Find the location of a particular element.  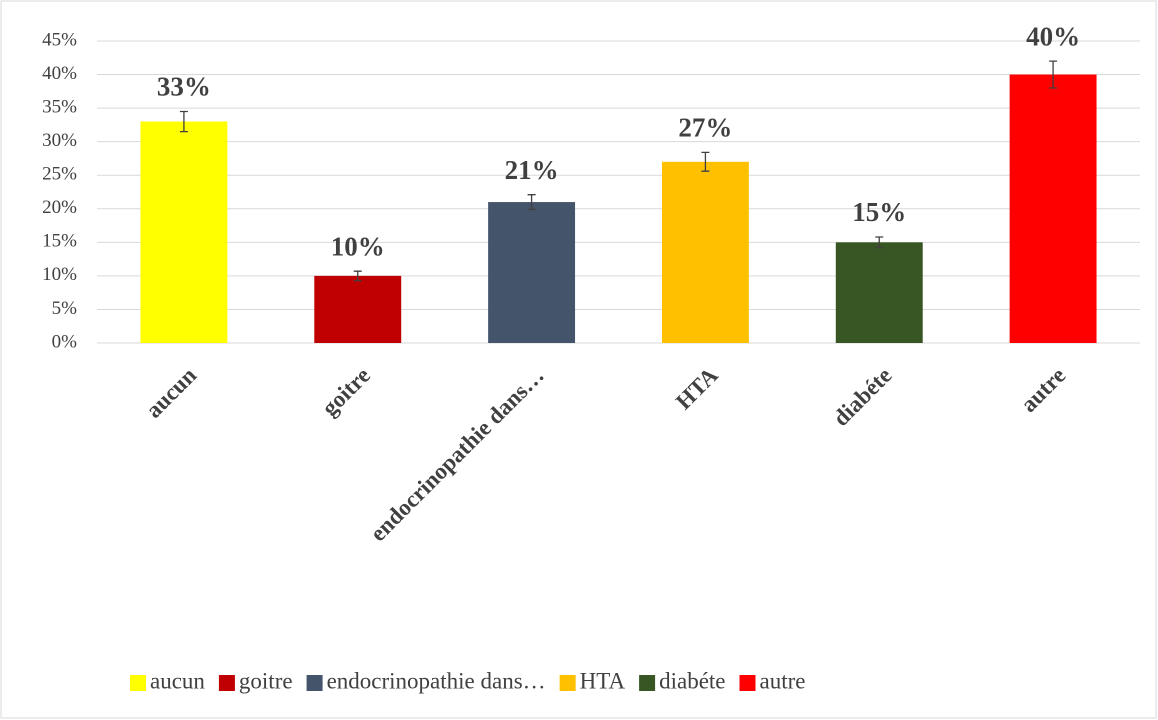

y-tick-label: 45% is located at coordinates (59, 39).